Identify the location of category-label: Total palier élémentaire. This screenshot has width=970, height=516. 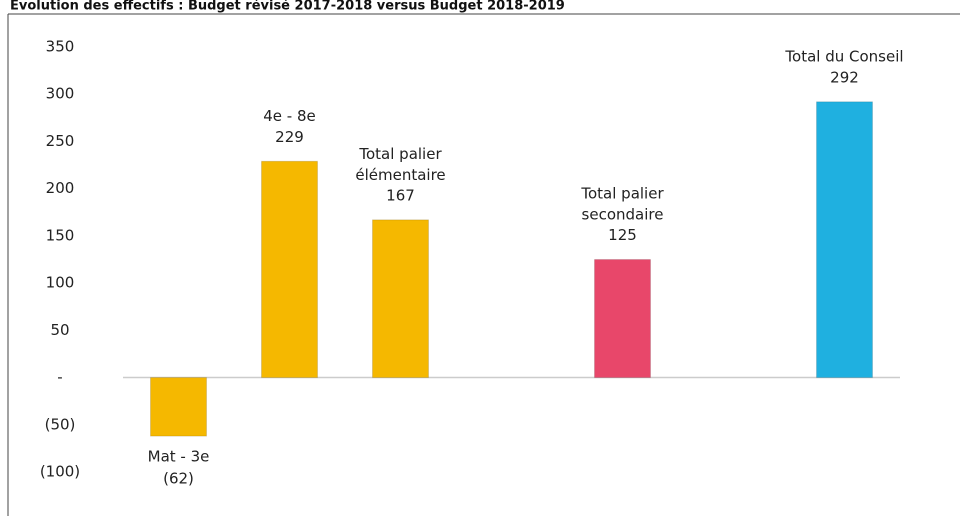
(400, 163).